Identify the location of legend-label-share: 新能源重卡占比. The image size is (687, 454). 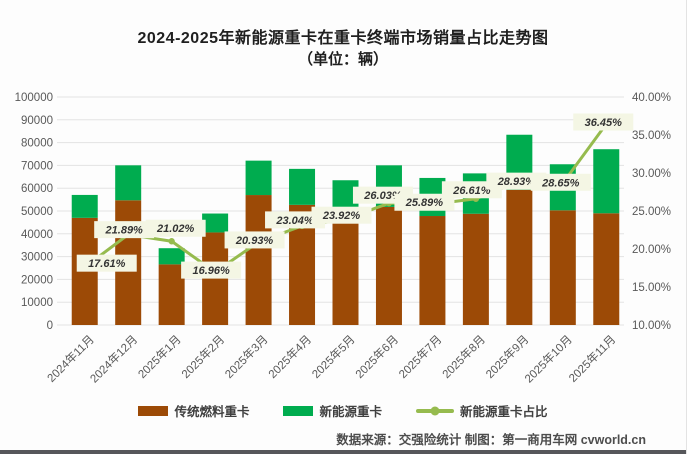
(504, 412).